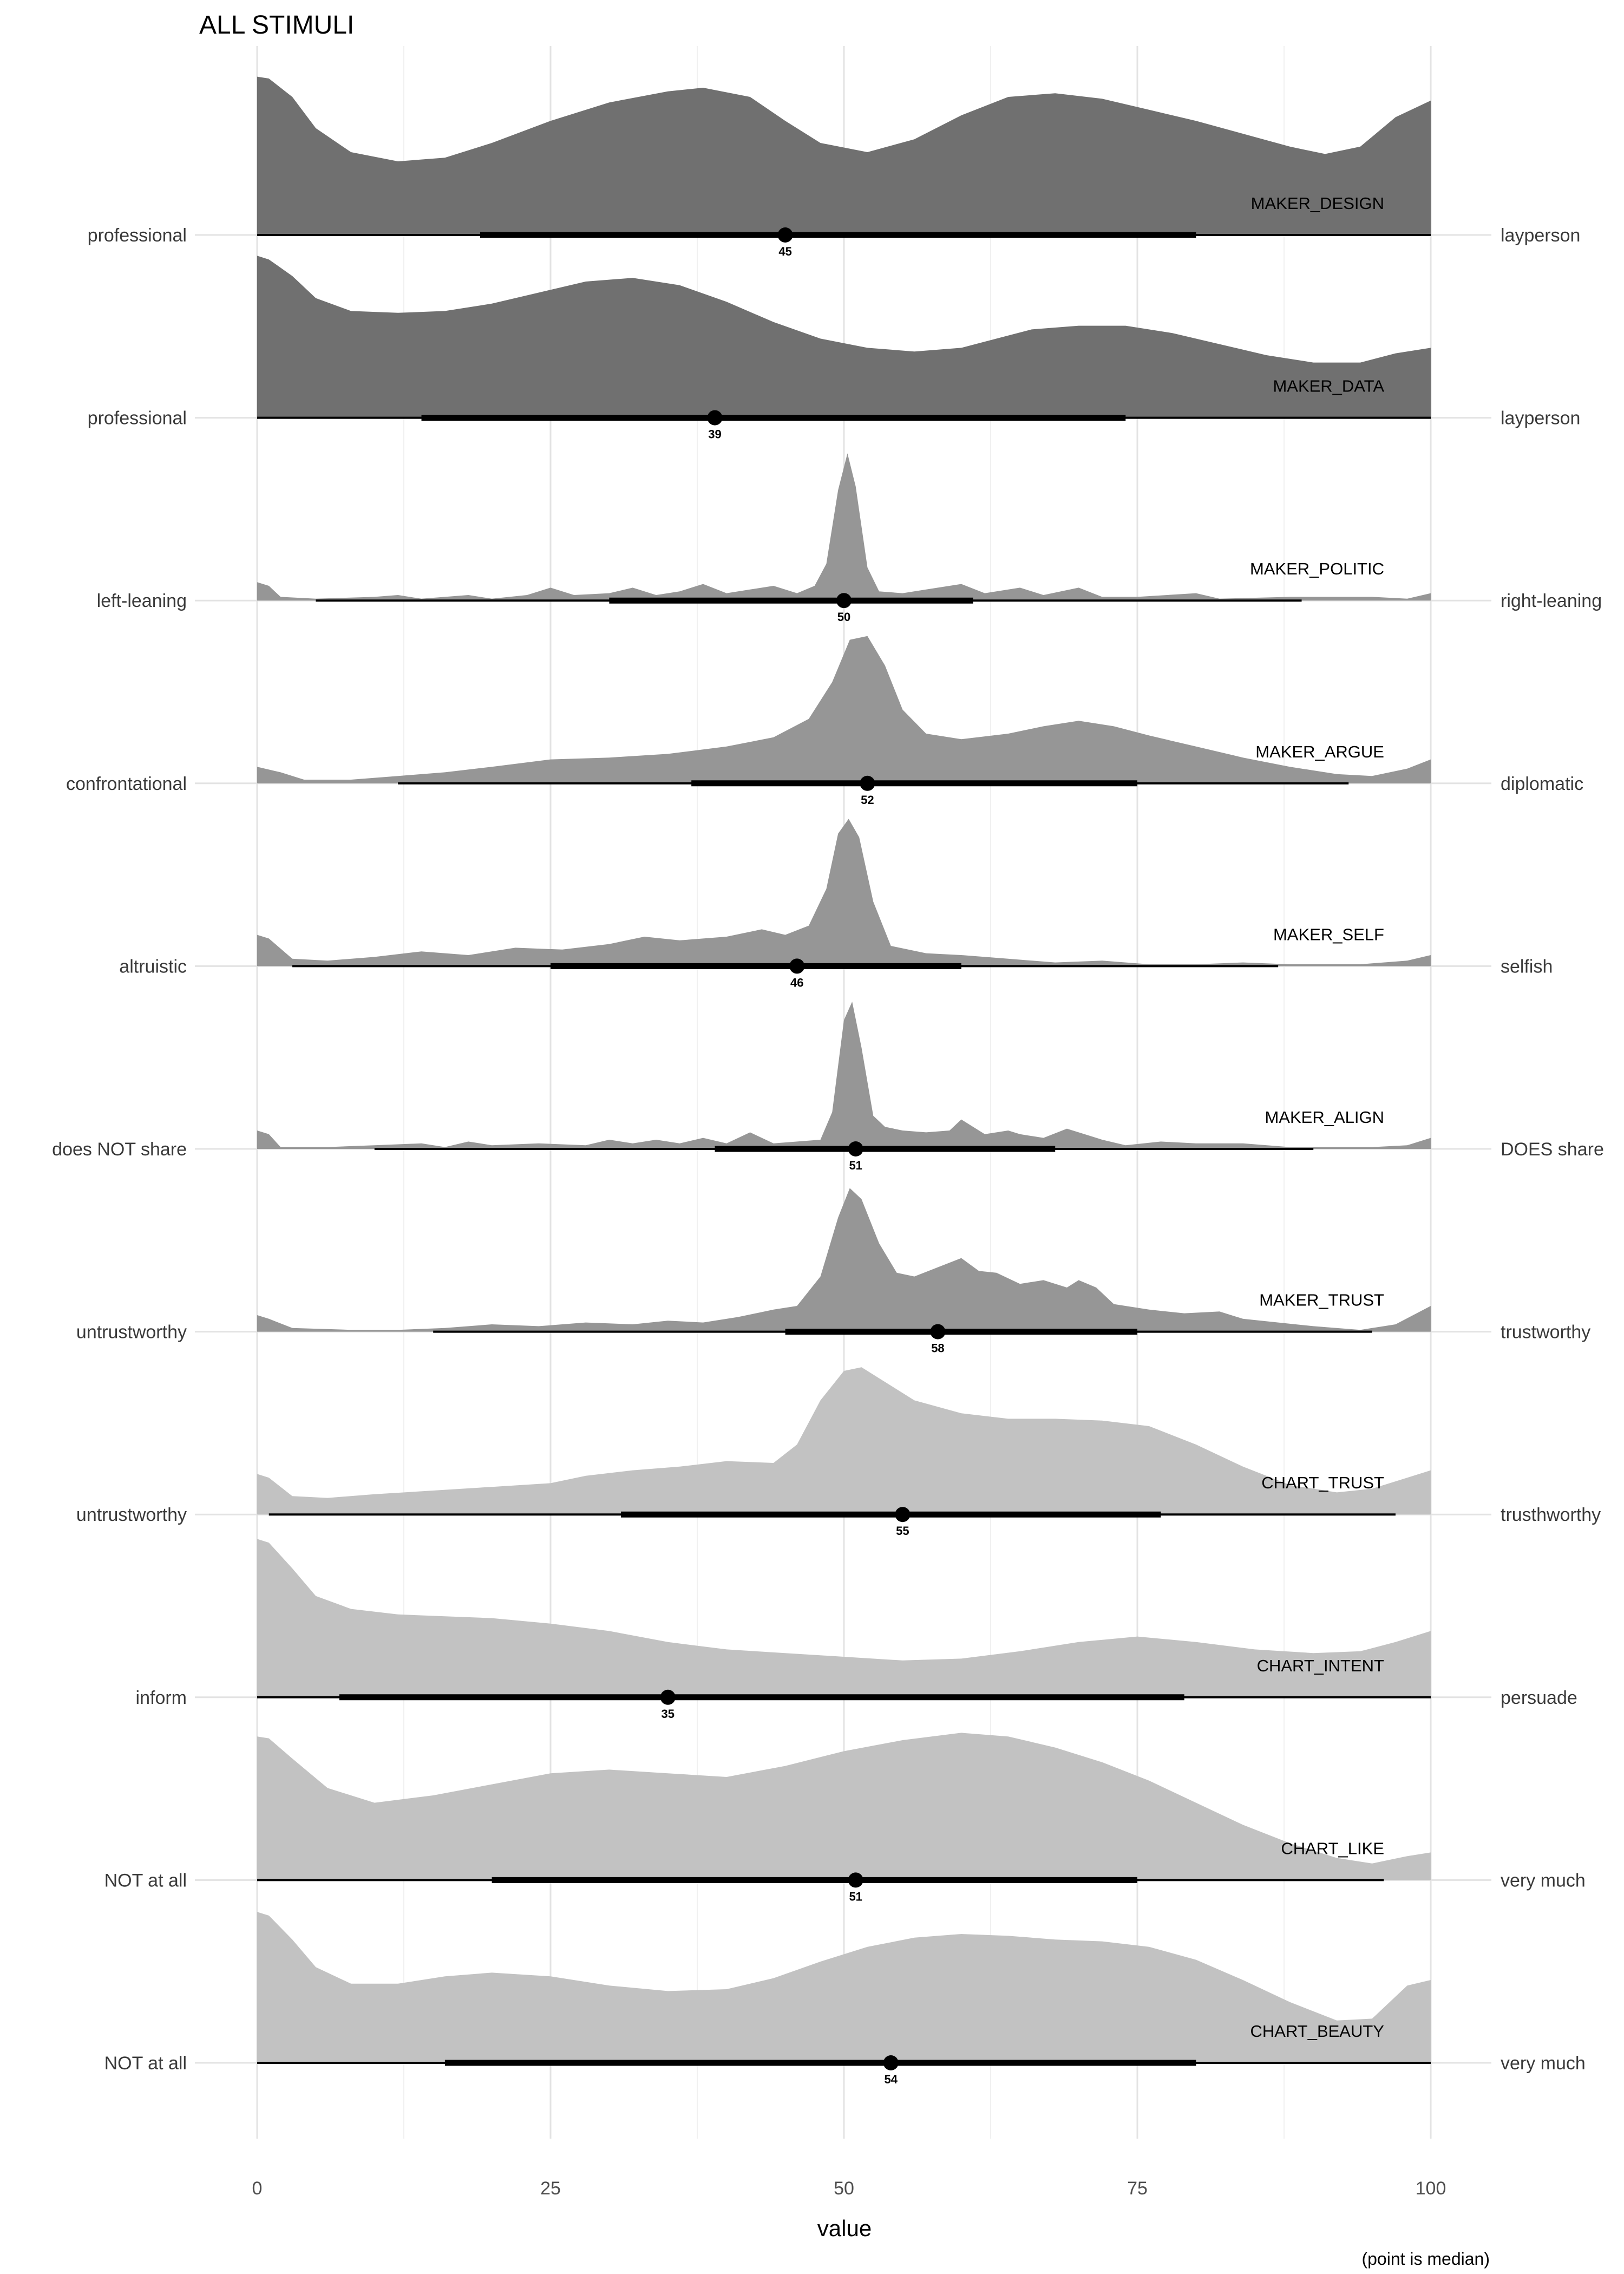 This screenshot has width=1624, height=2274. What do you see at coordinates (891, 2080) in the screenshot?
I see `median-label: 54` at bounding box center [891, 2080].